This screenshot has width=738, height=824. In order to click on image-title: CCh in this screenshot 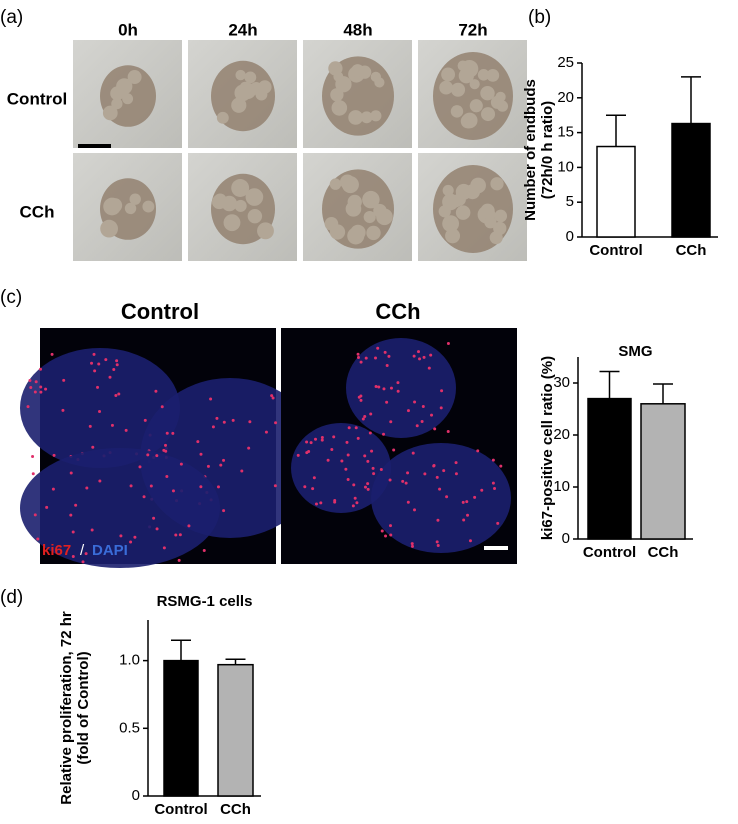, I will do `click(397, 311)`.